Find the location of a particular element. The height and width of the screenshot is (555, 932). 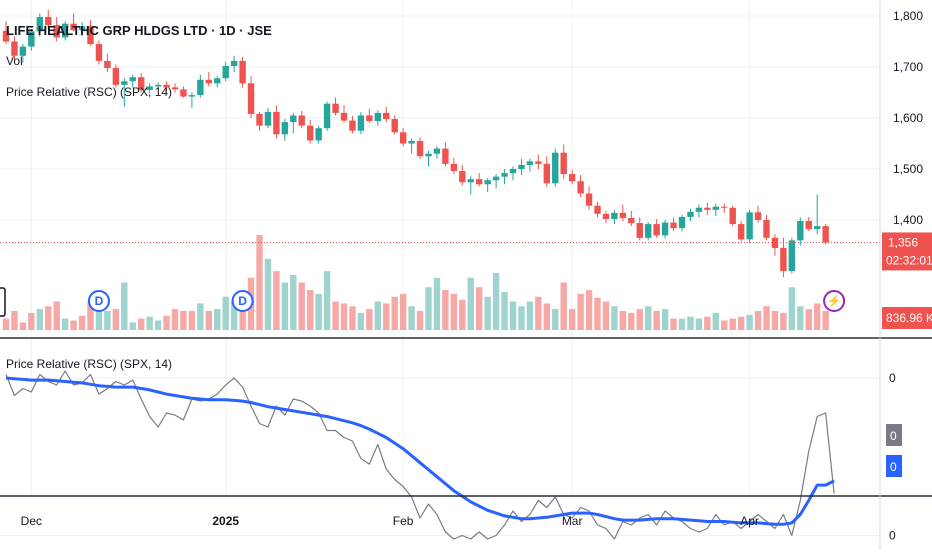

price-badges: 1,356 02:32:01 836.96 K 0 0 is located at coordinates (907, 354).